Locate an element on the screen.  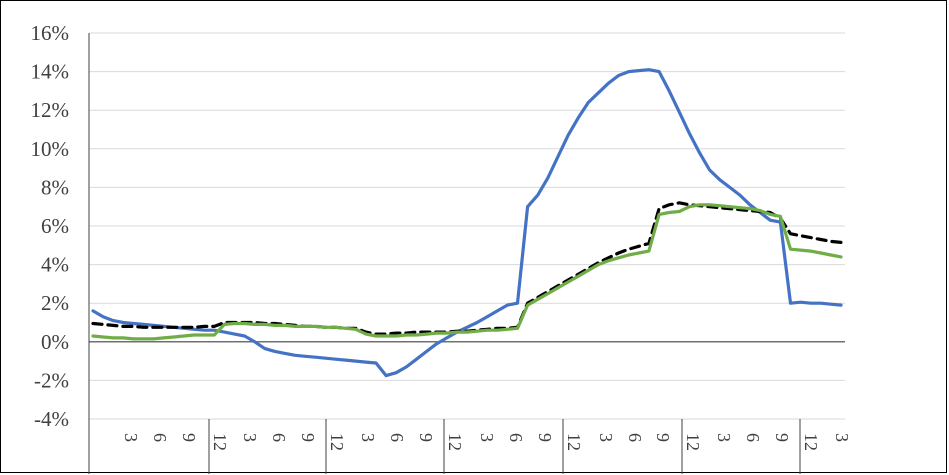
y-tick-label: 12% is located at coordinates (50, 110).